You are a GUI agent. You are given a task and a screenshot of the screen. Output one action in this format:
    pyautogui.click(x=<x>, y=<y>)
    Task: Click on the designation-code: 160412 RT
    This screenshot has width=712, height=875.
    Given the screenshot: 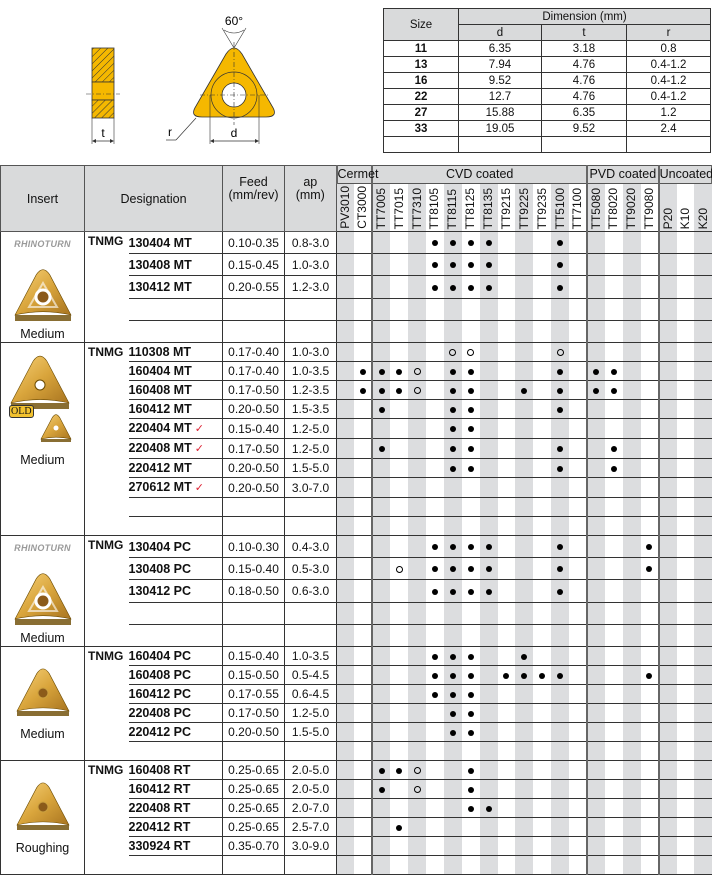 What is the action you would take?
    pyautogui.click(x=176, y=789)
    